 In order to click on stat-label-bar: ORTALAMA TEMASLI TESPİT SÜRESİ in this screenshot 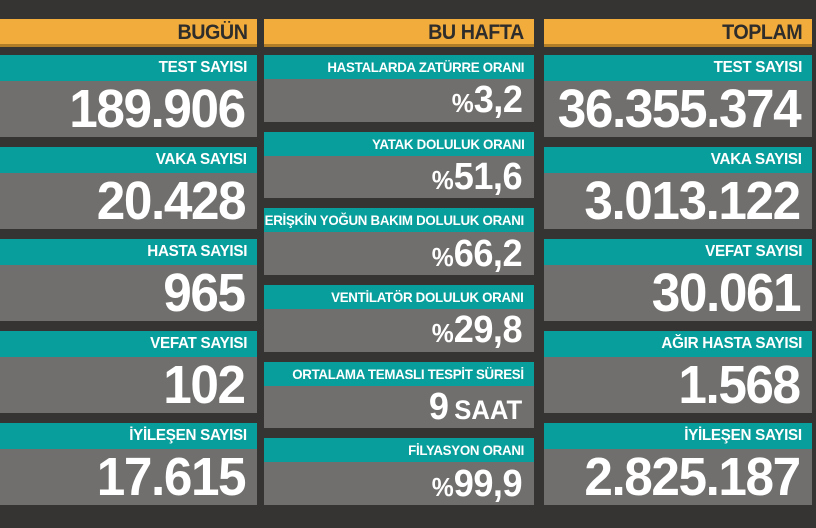, I will do `click(399, 373)`.